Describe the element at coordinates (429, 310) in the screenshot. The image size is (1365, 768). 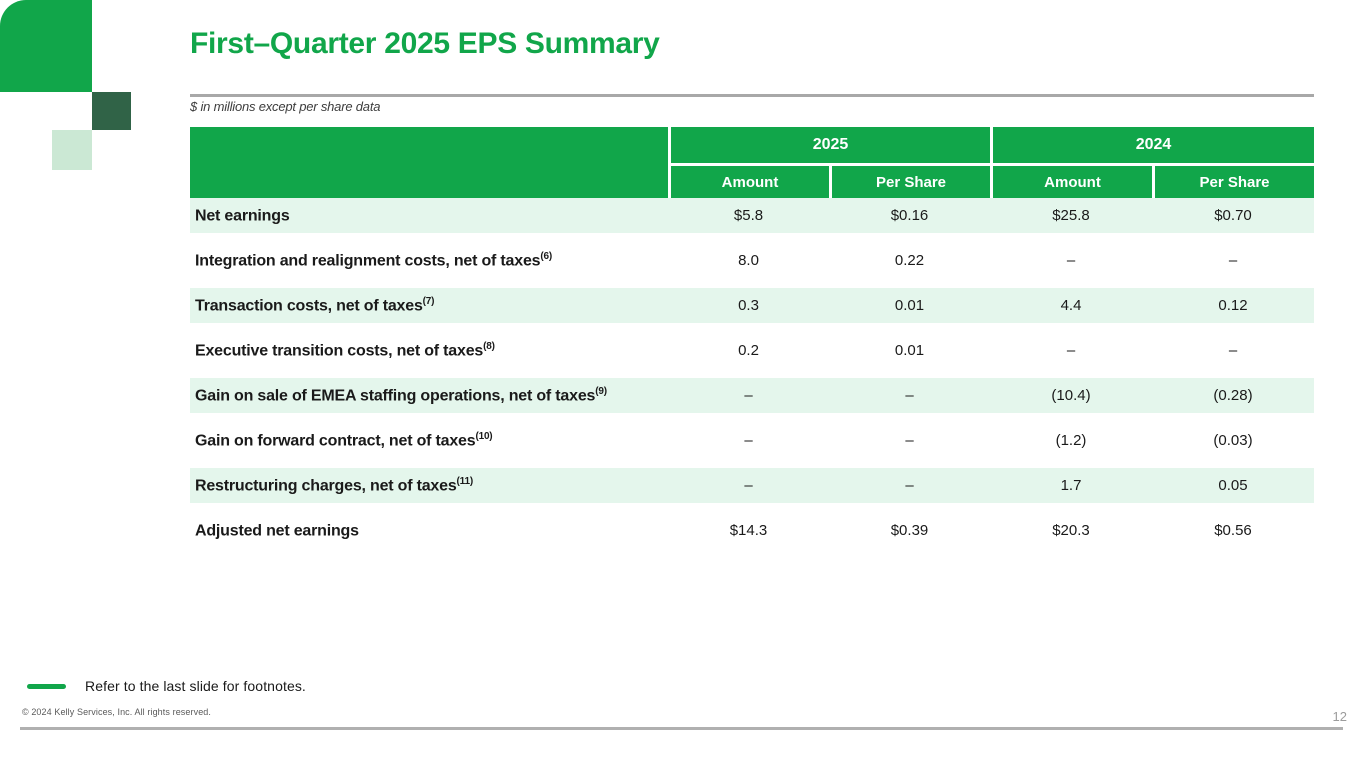
I see `row-label: Transaction costs, net of taxes(7)` at that location.